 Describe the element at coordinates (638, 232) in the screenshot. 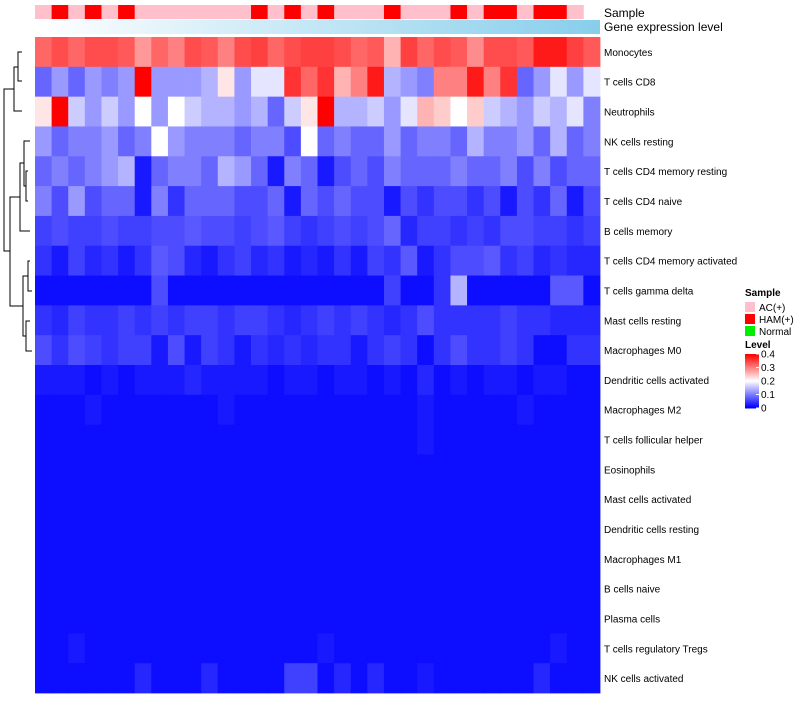

I see `row-label: B cells memory` at that location.